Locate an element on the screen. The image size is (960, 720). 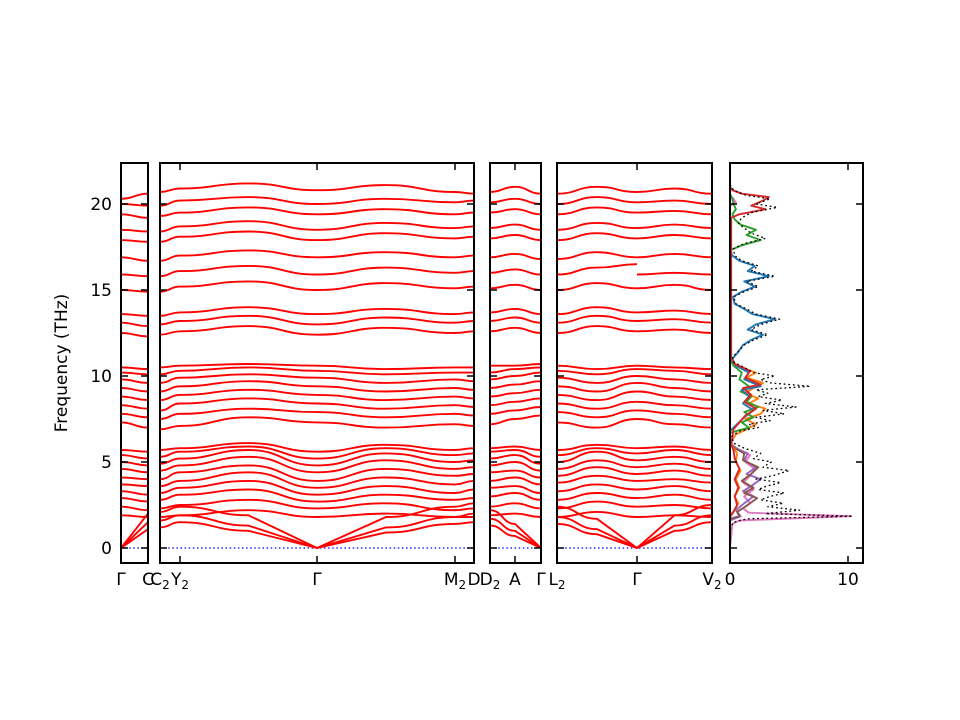
kpoint-label: D is located at coordinates (473, 580).